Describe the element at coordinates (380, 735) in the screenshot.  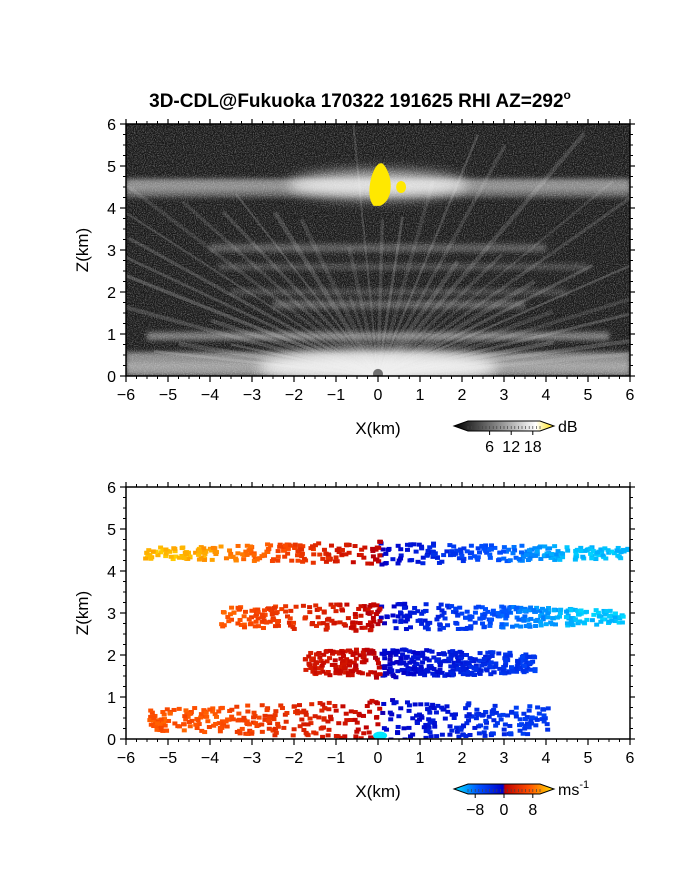
I see `velocity-origin-patch` at that location.